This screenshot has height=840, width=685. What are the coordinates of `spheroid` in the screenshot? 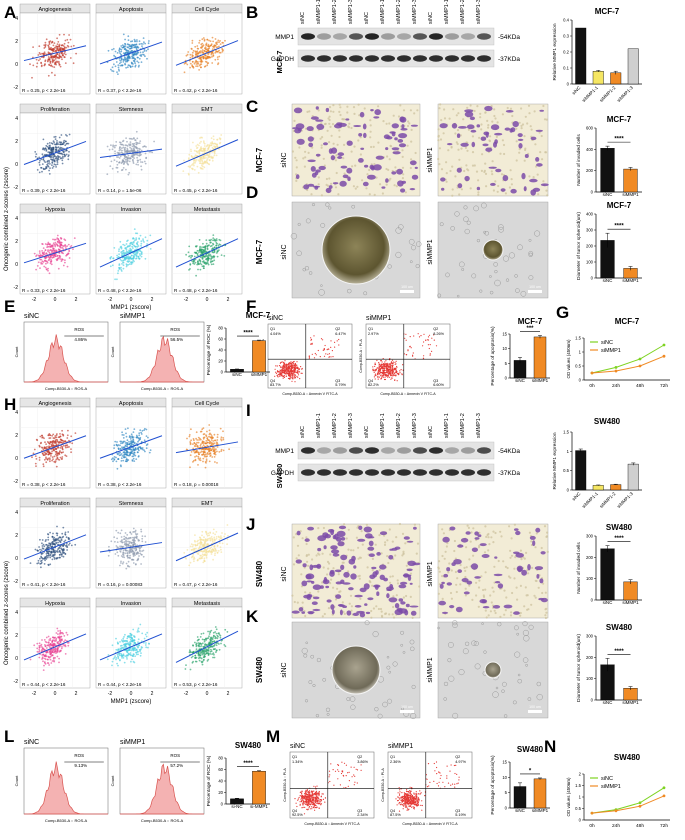 It's located at (356, 250).